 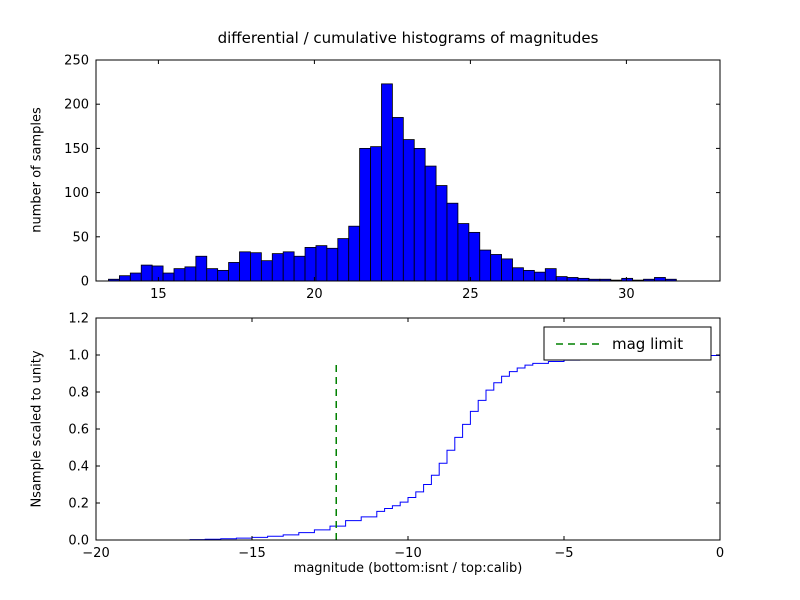 What do you see at coordinates (76, 193) in the screenshot?
I see `y-tick-label: 100` at bounding box center [76, 193].